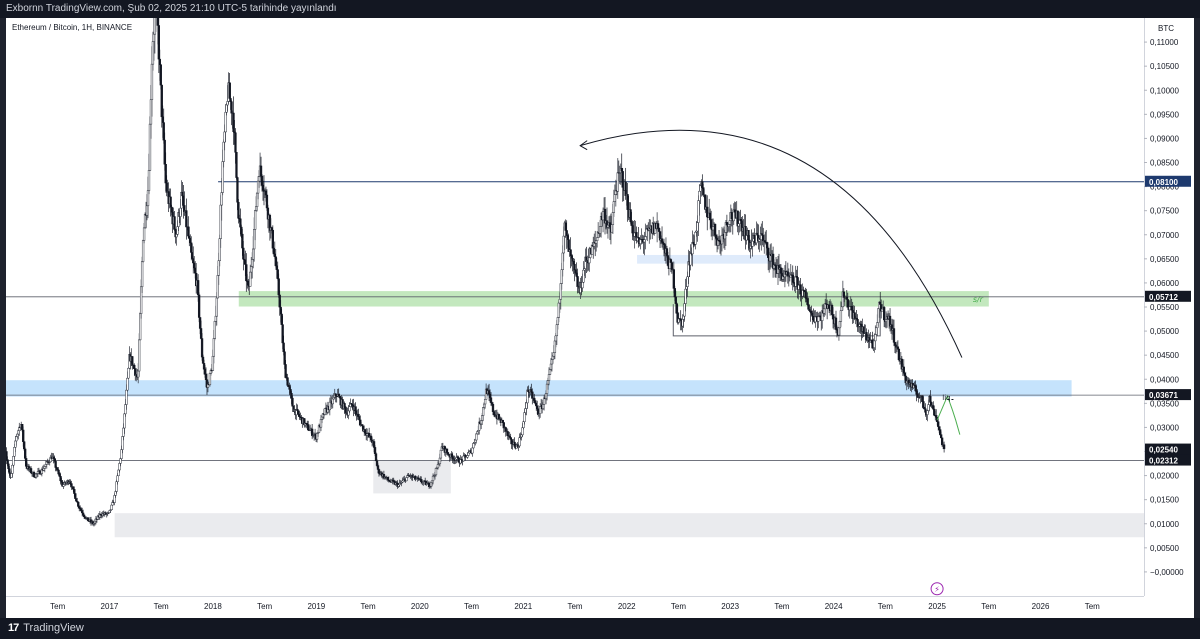 This screenshot has width=1200, height=639. What do you see at coordinates (1163, 450) in the screenshot?
I see `price-label-3: 0,02540` at bounding box center [1163, 450].